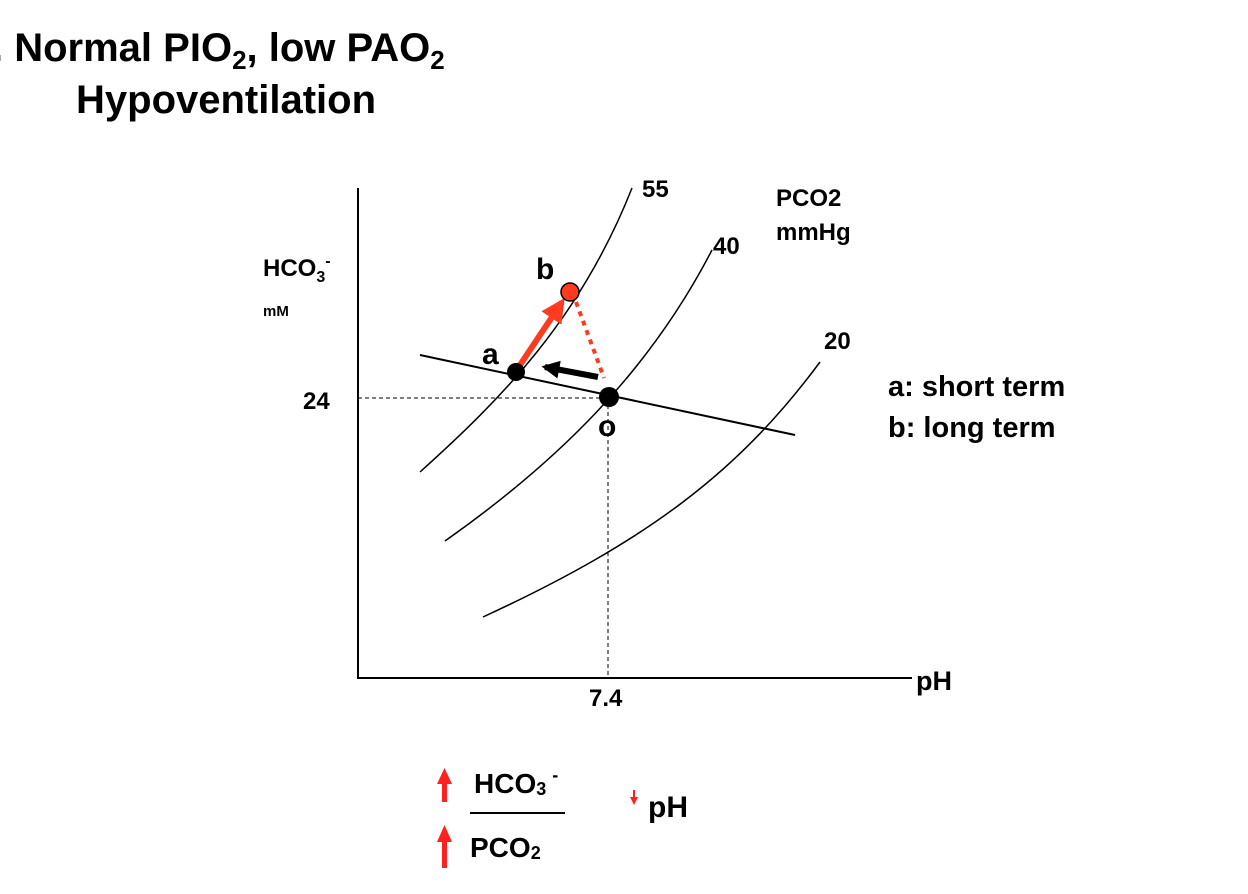  Describe the element at coordinates (555, 775) in the screenshot. I see `summary-numerator-sup: -` at that location.